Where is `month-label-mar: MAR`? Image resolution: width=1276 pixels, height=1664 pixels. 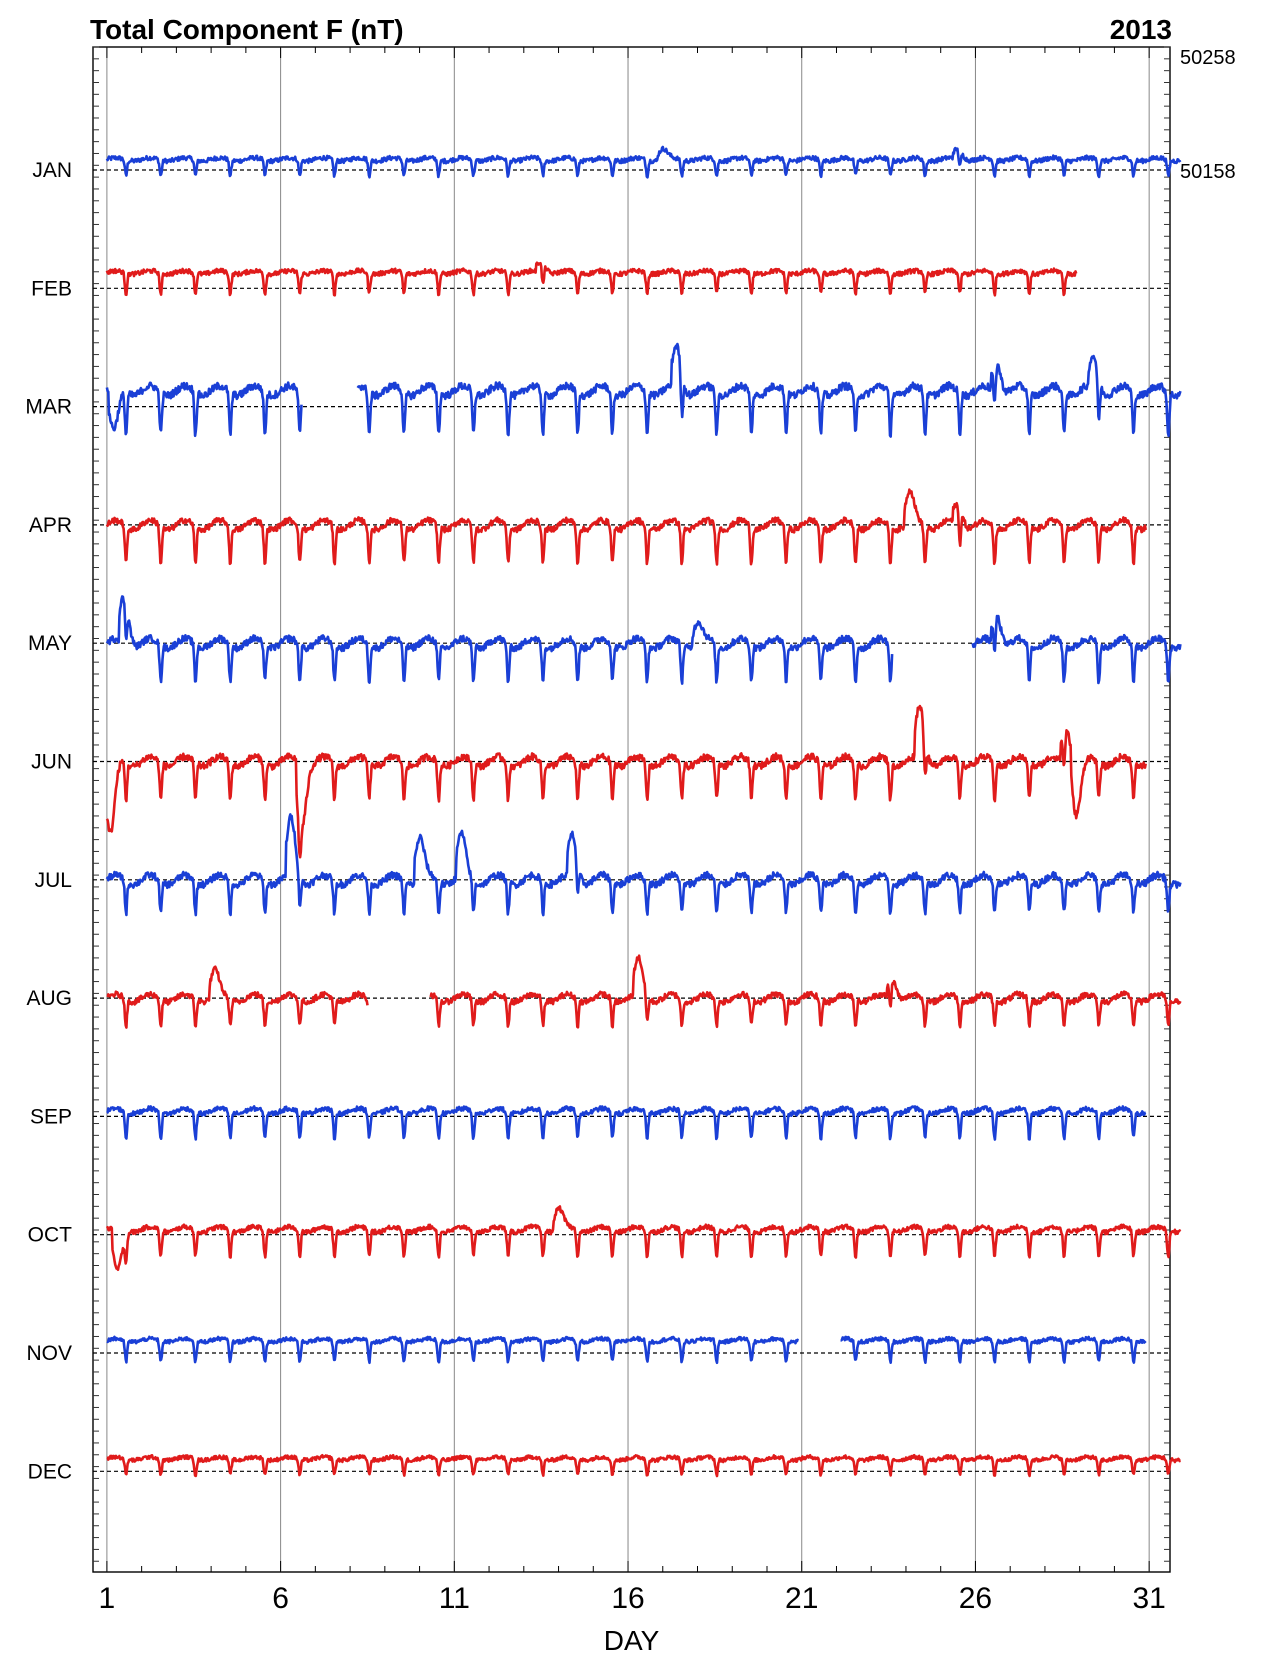 month-label-mar: MAR is located at coordinates (48, 407).